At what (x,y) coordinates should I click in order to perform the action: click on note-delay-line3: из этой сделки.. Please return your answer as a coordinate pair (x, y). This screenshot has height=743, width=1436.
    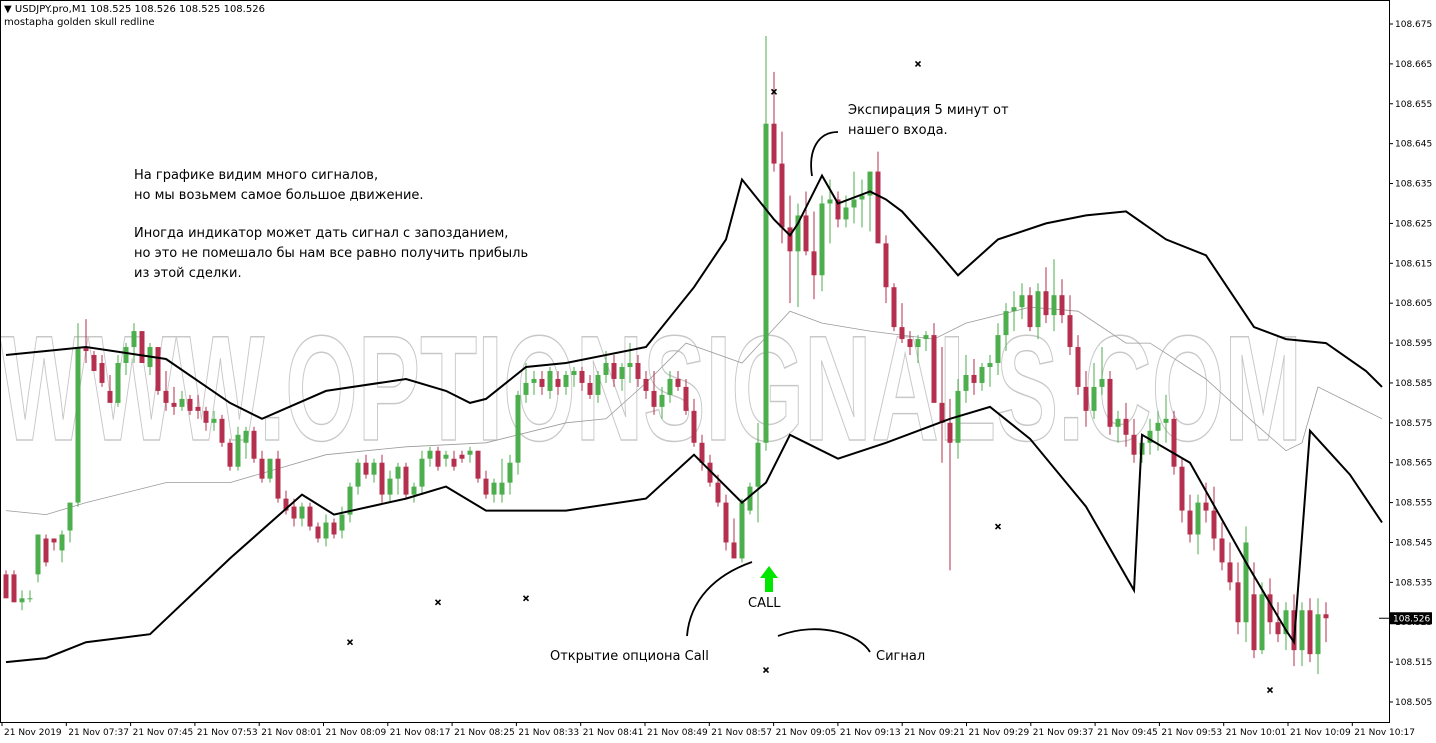
    Looking at the image, I should click on (188, 273).